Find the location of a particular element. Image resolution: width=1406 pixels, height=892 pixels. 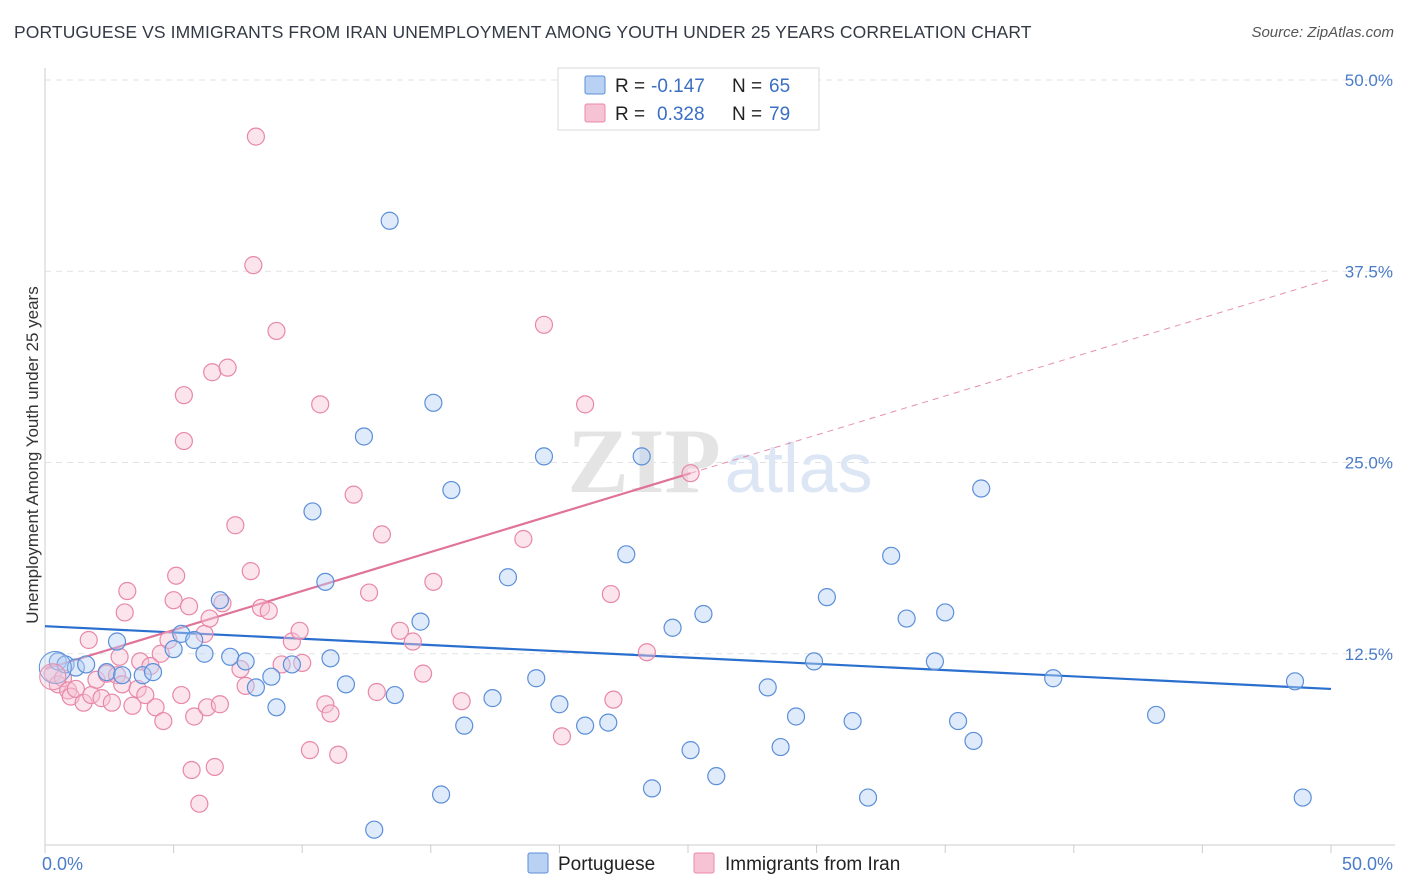

legend-entry-portuguese: Portuguese is located at coordinates (606, 864).